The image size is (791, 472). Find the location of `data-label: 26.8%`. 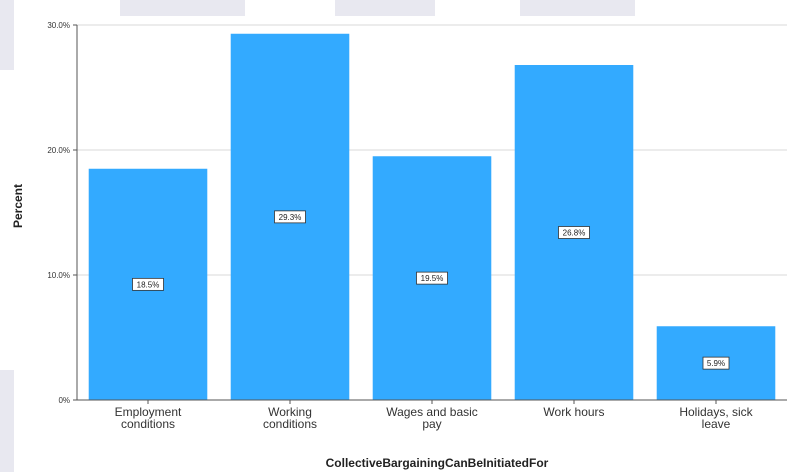

data-label: 26.8% is located at coordinates (574, 233).